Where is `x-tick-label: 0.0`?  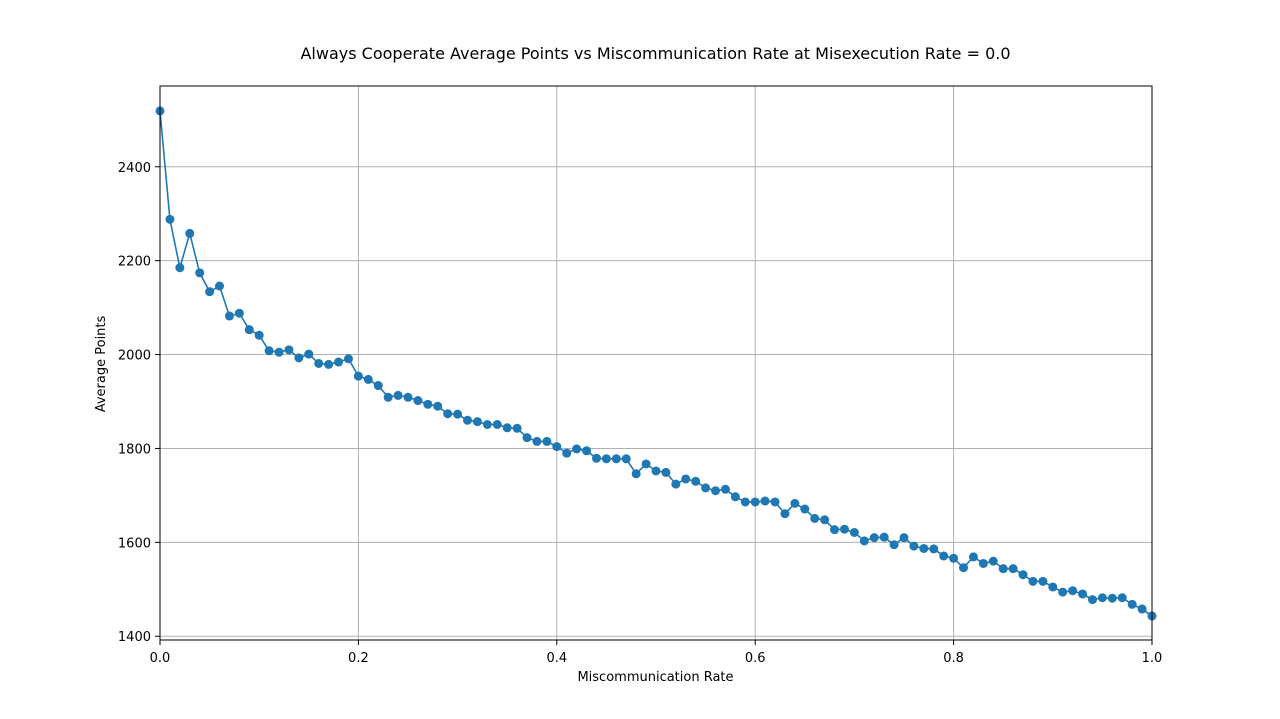
x-tick-label: 0.0 is located at coordinates (160, 658).